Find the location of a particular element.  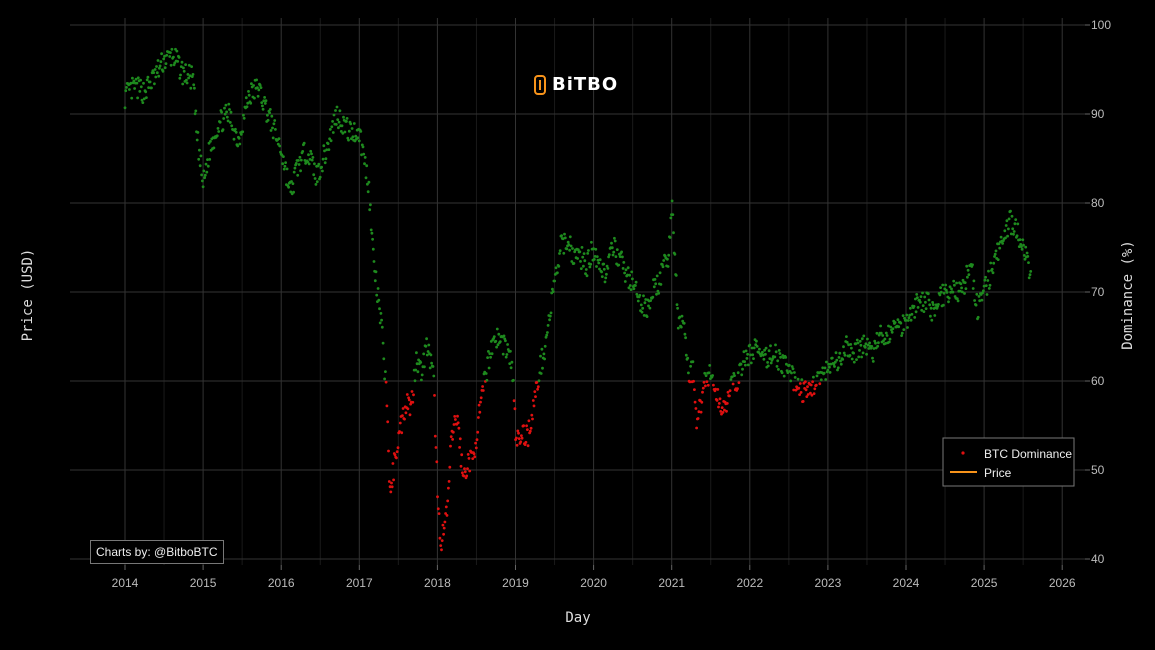

bitbo-logo-icon is located at coordinates (540, 84).